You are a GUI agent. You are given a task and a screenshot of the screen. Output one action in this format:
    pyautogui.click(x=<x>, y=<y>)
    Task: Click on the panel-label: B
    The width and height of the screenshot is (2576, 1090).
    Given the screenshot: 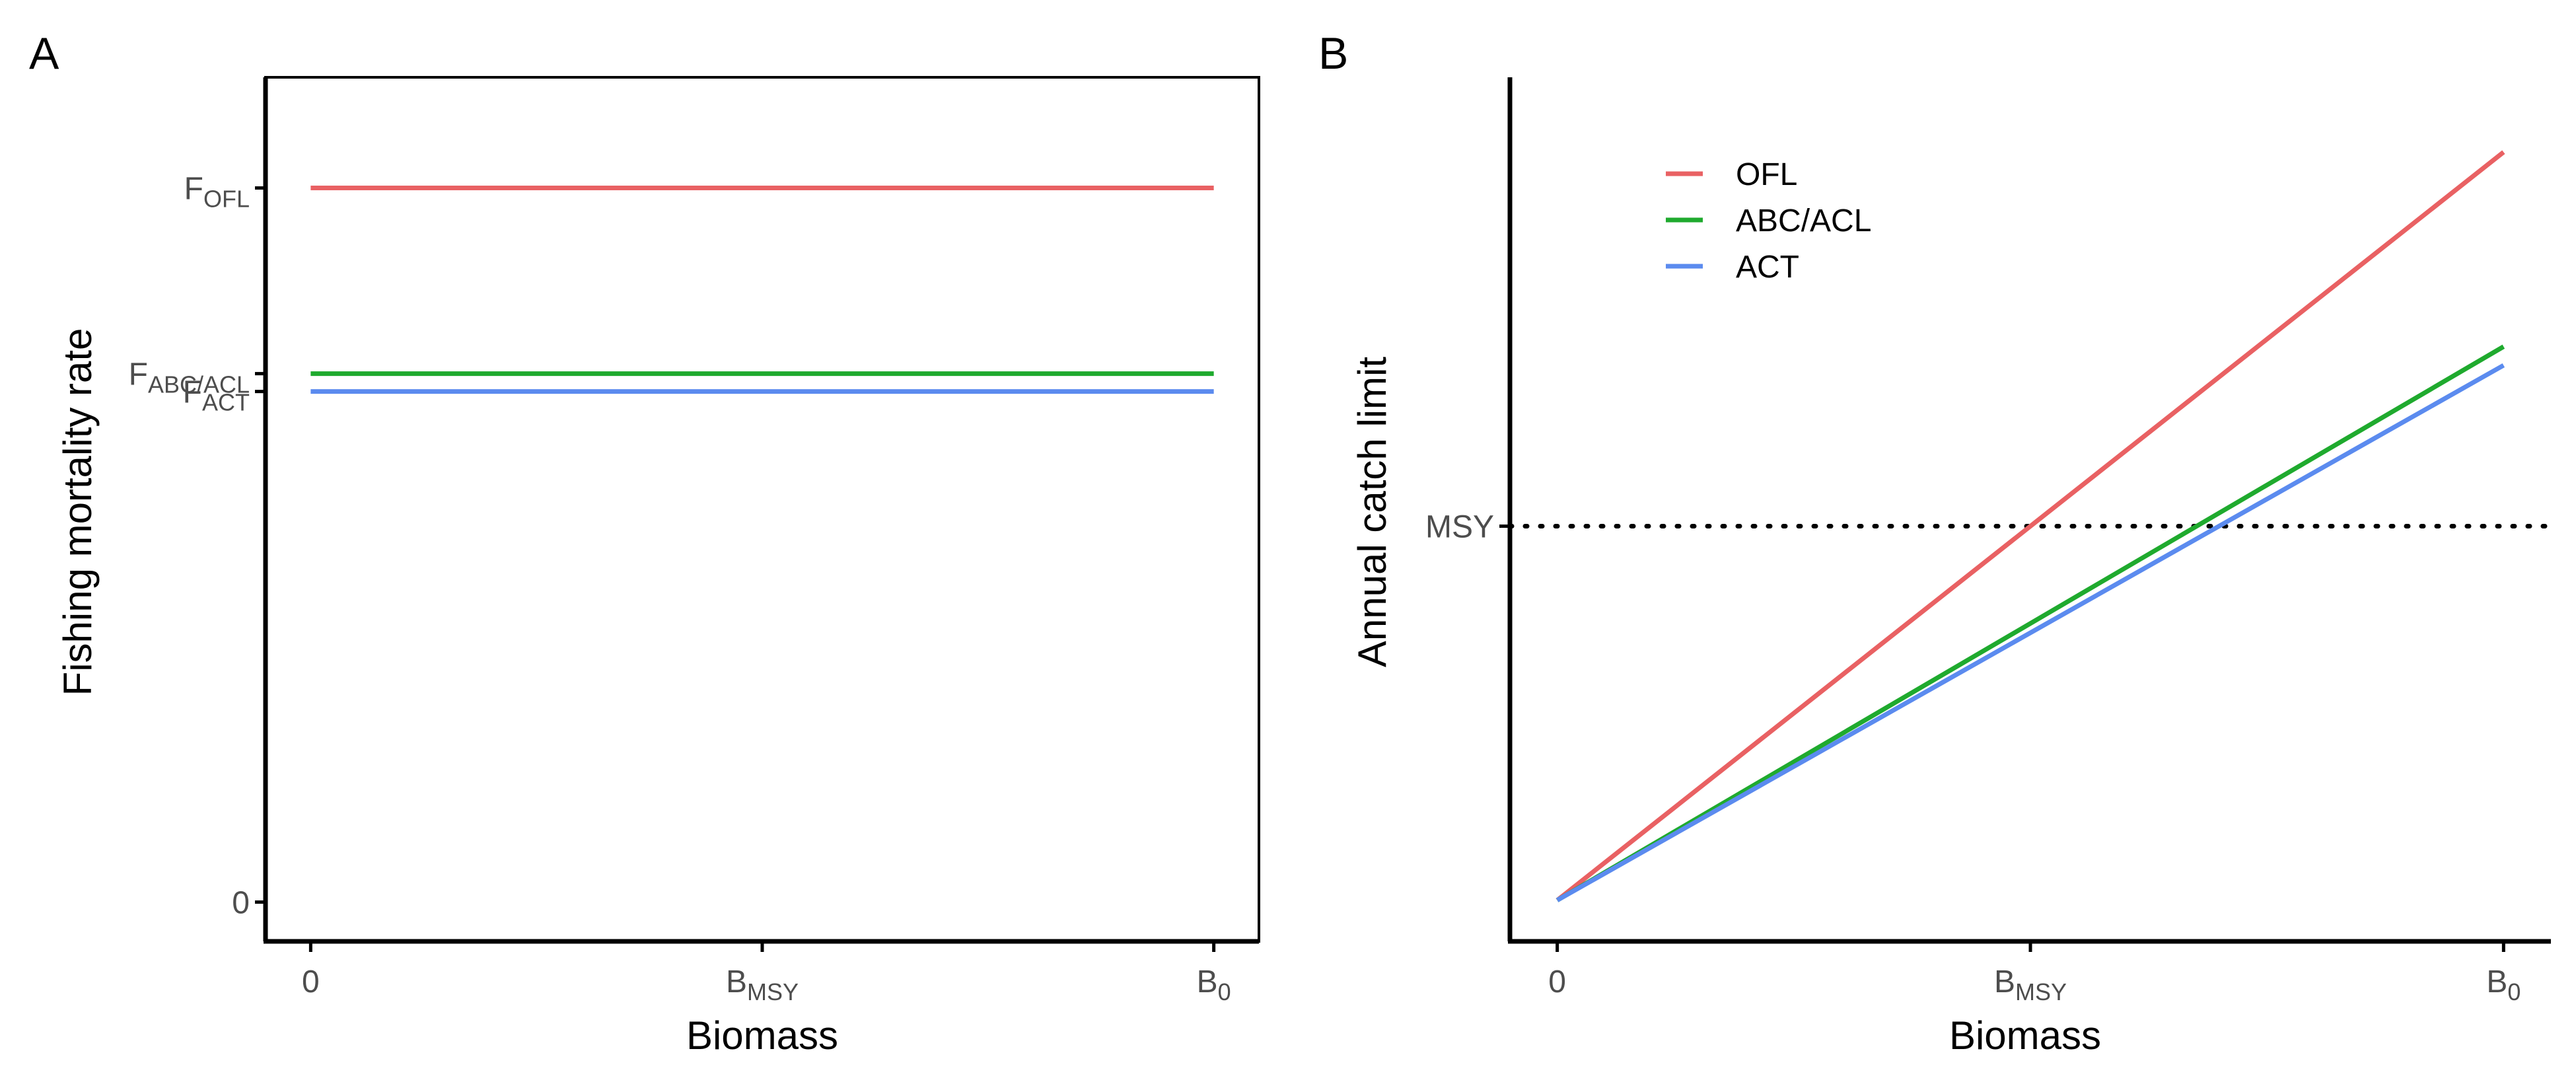 What is the action you would take?
    pyautogui.click(x=1333, y=54)
    